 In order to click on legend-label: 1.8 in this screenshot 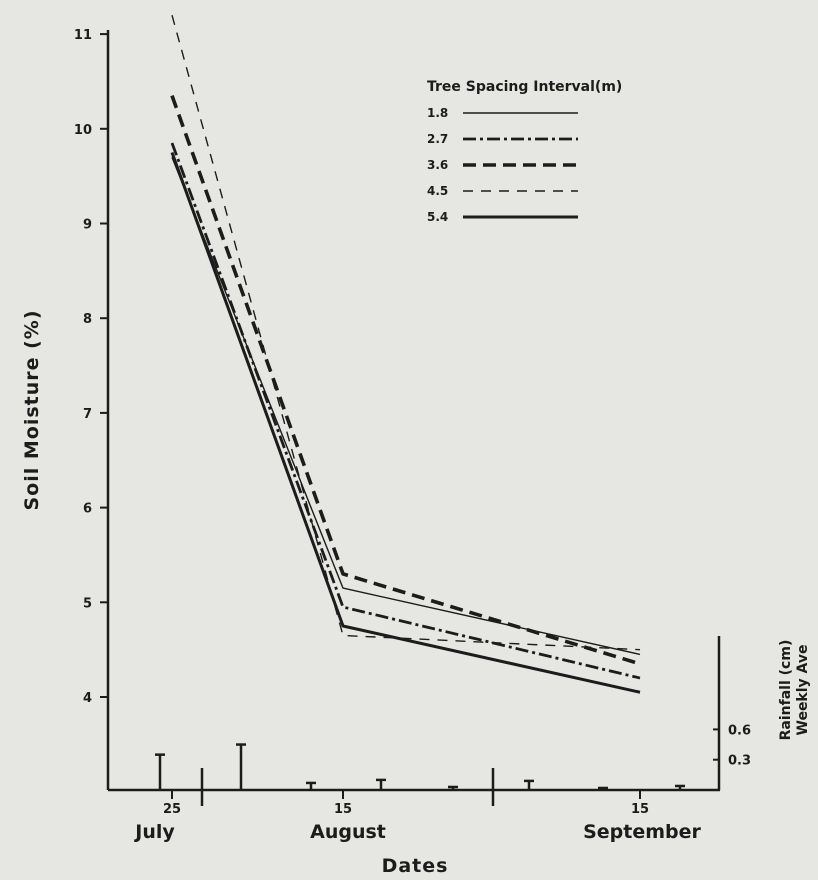, I will do `click(437, 113)`.